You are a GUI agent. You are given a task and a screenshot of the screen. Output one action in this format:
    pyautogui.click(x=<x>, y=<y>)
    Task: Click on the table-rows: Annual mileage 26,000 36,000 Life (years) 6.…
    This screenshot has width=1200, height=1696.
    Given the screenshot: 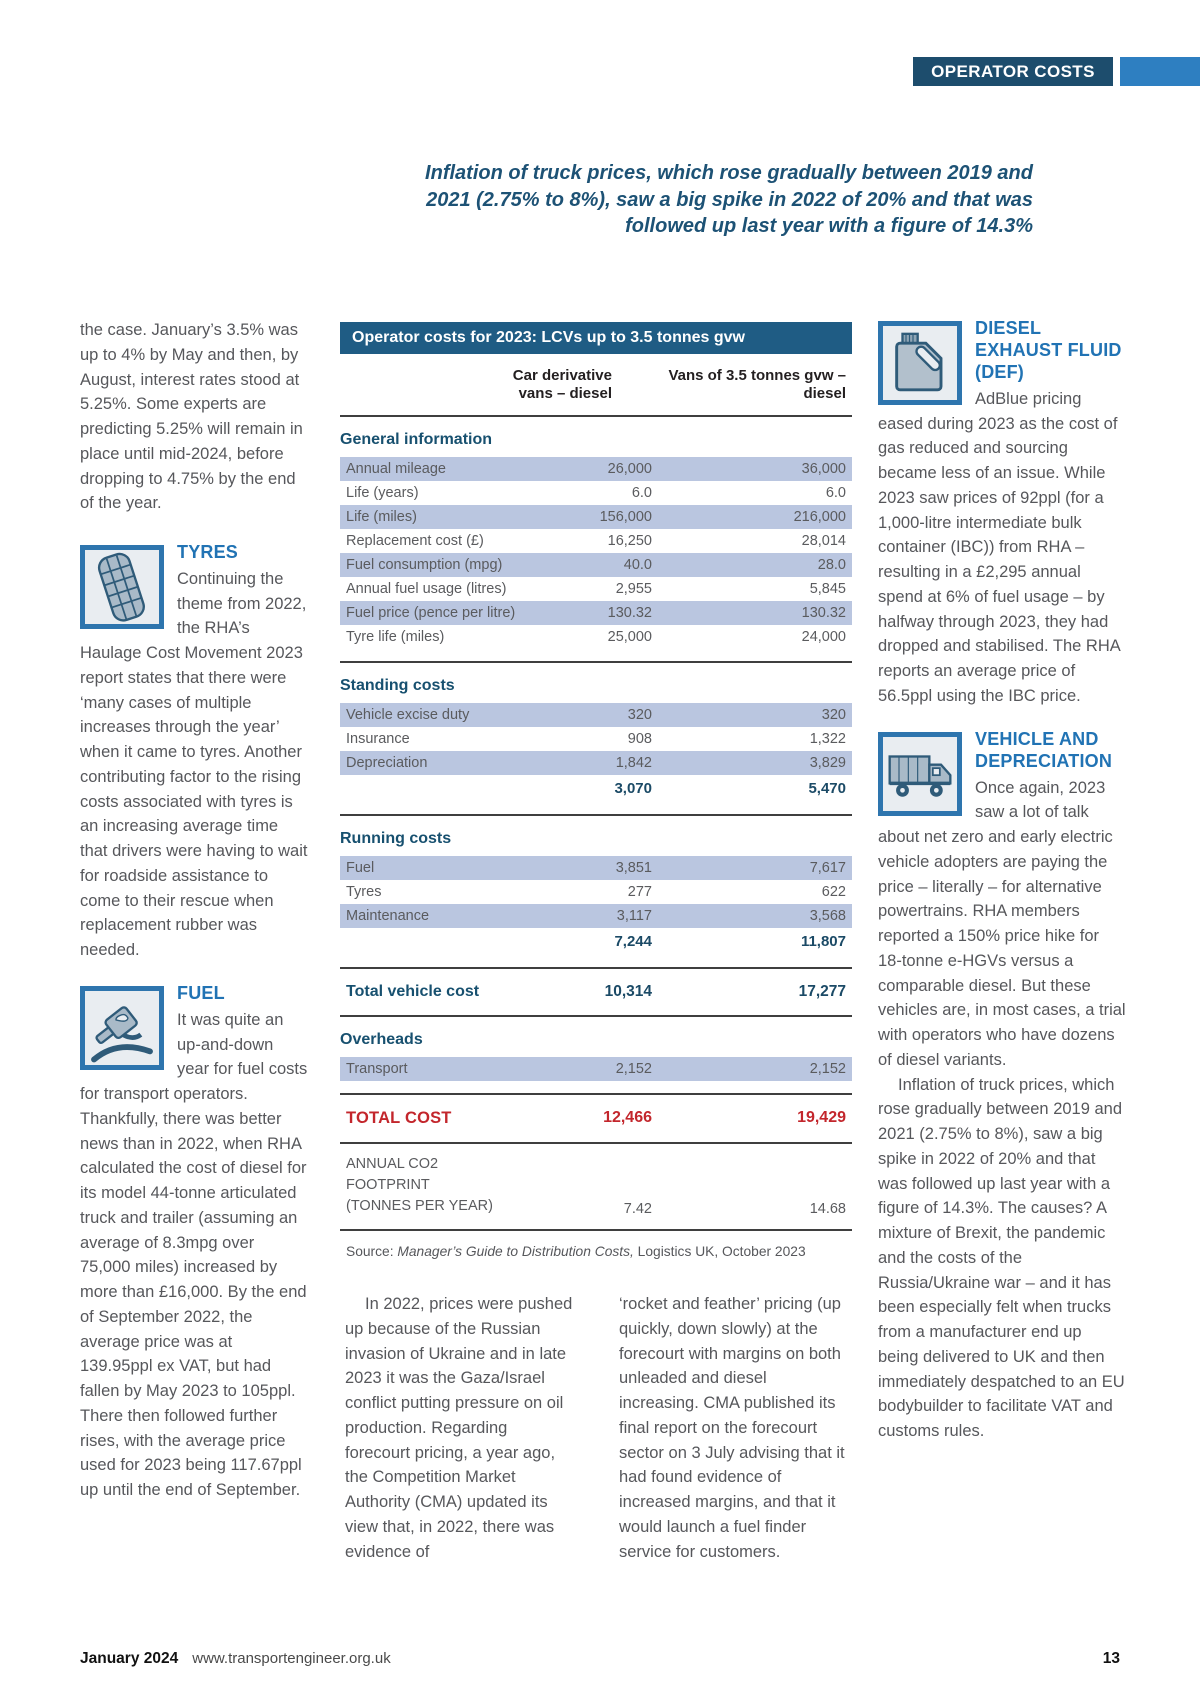 What is the action you would take?
    pyautogui.click(x=596, y=552)
    